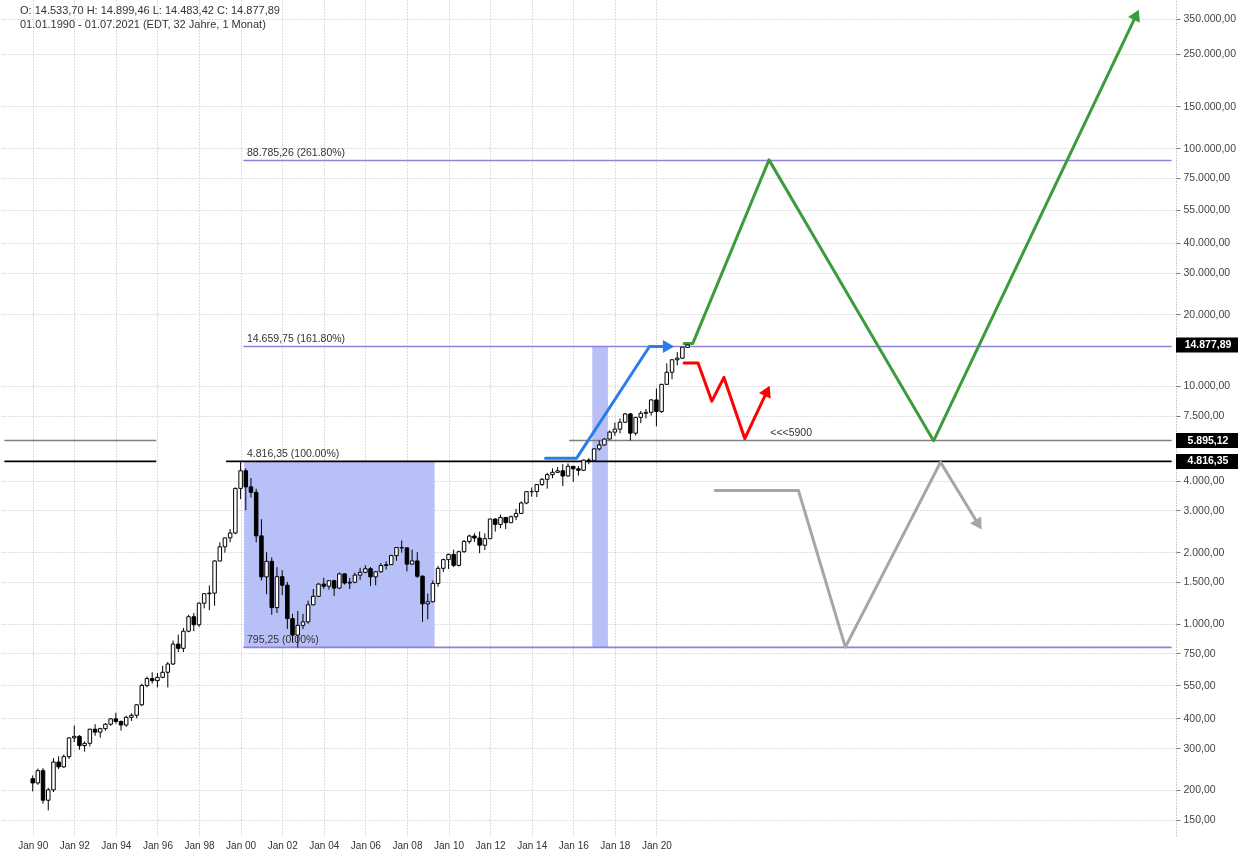  I want to click on y-tick-label: 30.000,00, so click(1207, 272).